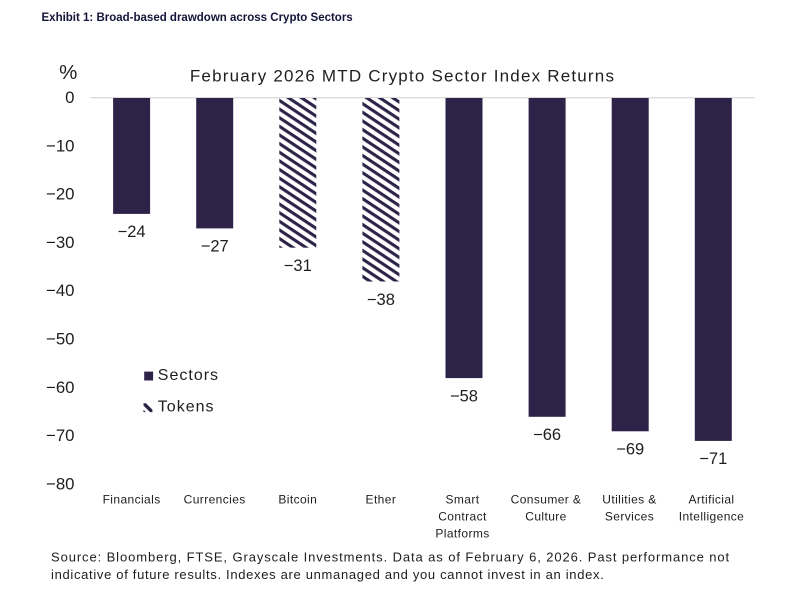  I want to click on svg-text: Tokens, so click(186, 407).